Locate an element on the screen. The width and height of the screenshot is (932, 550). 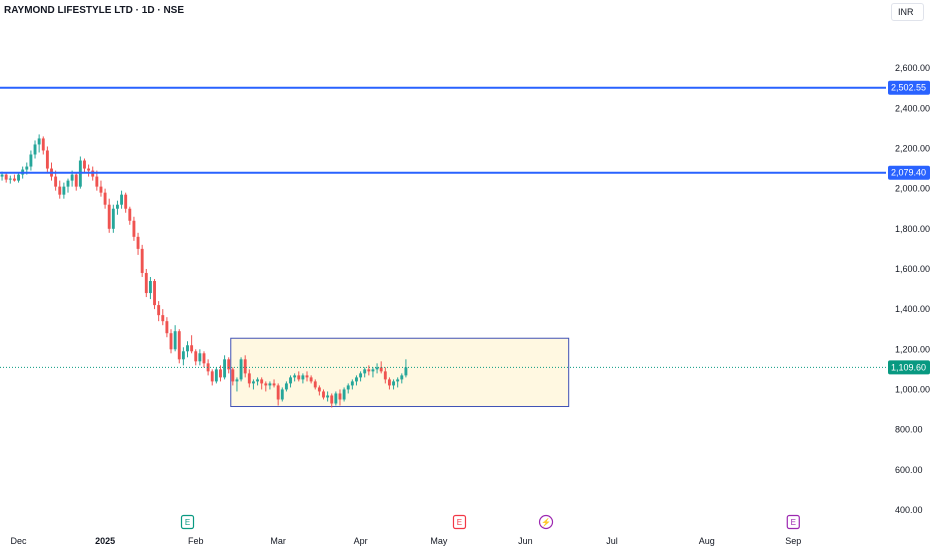
horizontal-line-label: 2,502.55 is located at coordinates (908, 88).